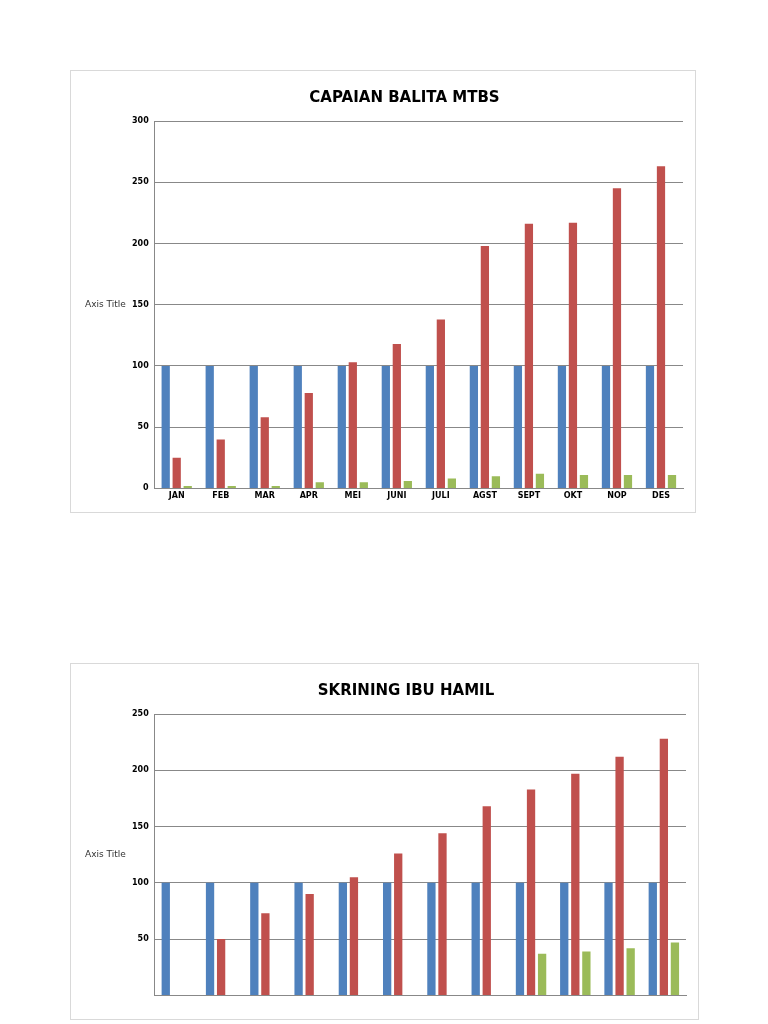 The image size is (768, 1024). Describe the element at coordinates (661, 496) in the screenshot. I see `x-tick-label: DES` at that location.